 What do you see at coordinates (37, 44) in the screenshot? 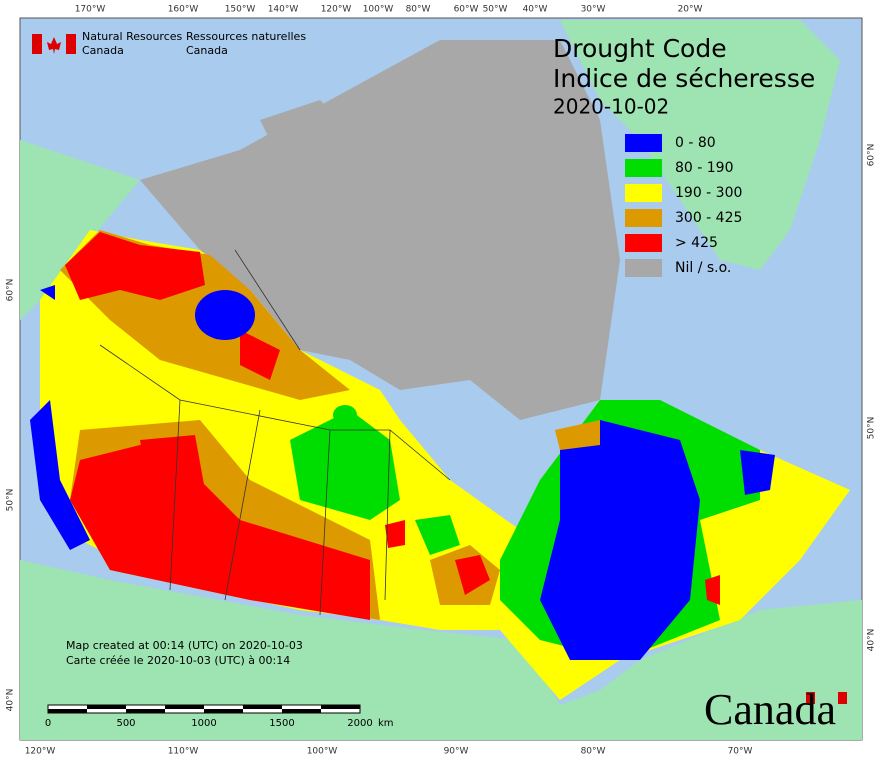
I see `flag-left` at bounding box center [37, 44].